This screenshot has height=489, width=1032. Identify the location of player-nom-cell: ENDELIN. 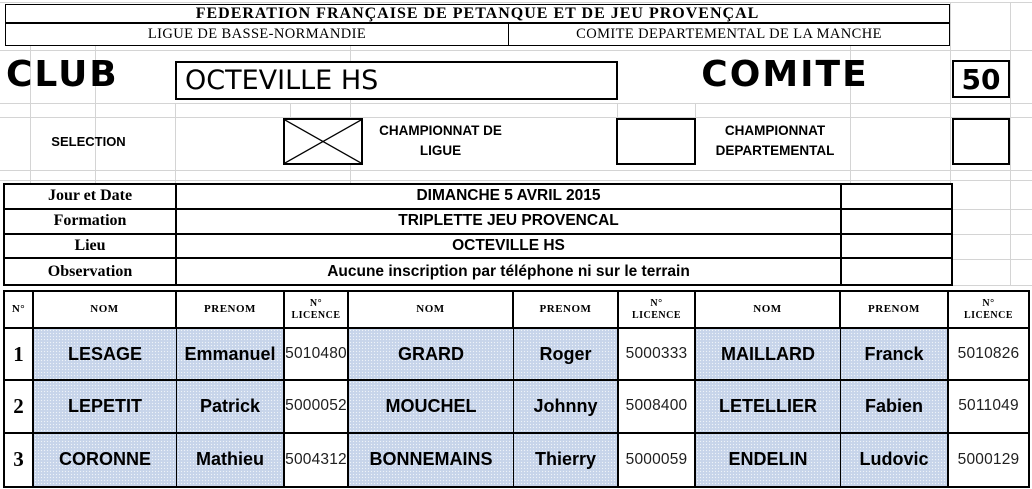
(768, 459).